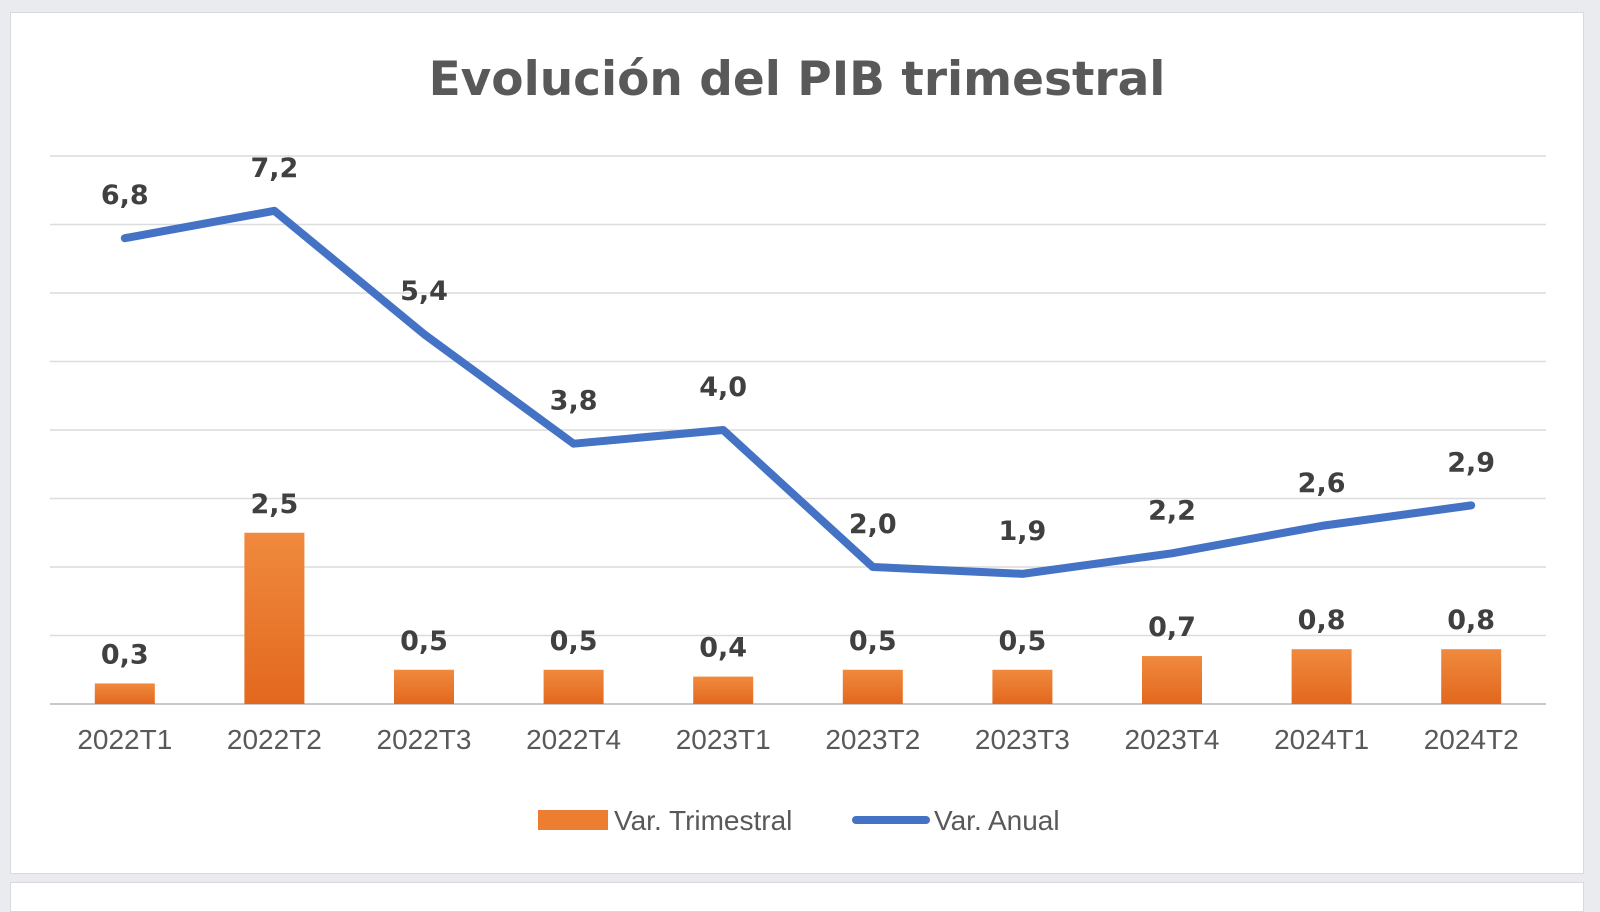  Describe the element at coordinates (723, 739) in the screenshot. I see `x-tick-2023t1: 2023T1` at that location.